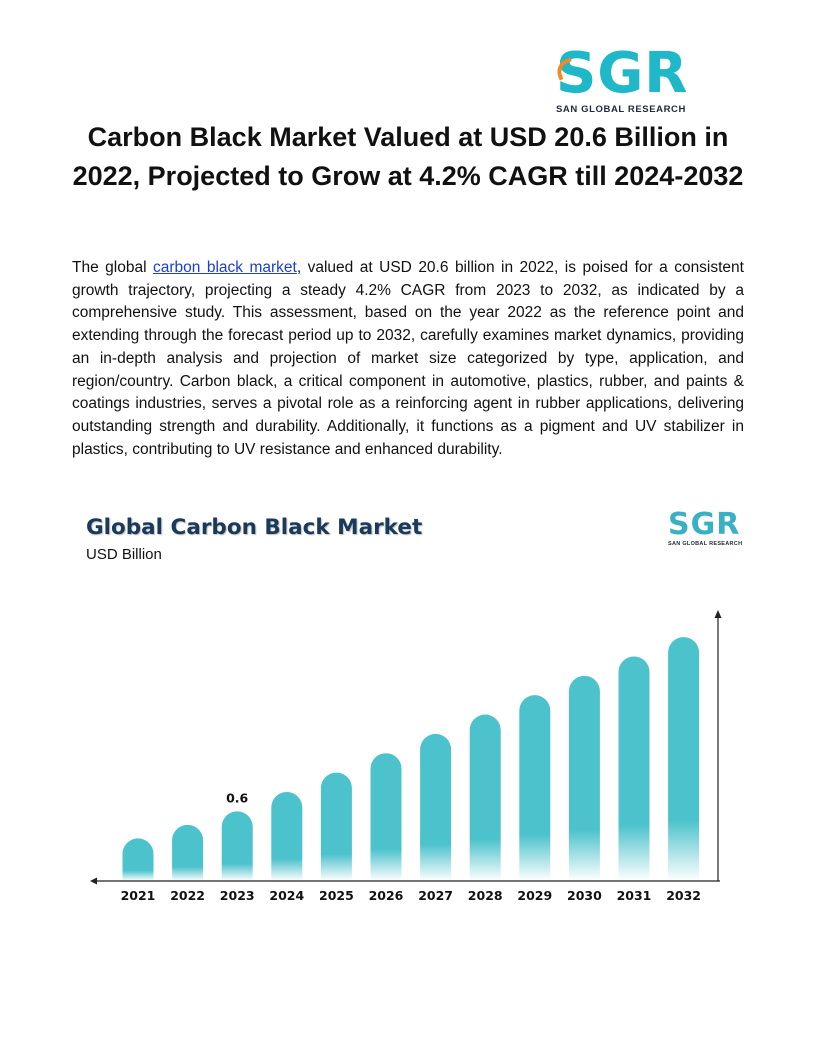 Image resolution: width=816 pixels, height=1056 pixels. What do you see at coordinates (124, 554) in the screenshot?
I see `chart-unit-label: USD Billion` at bounding box center [124, 554].